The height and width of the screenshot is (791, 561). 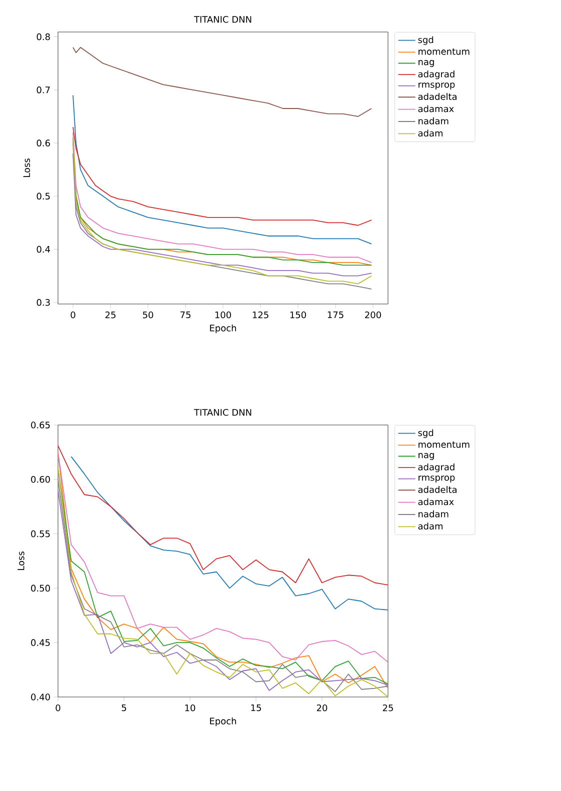 I want to click on x-tick-label: 200, so click(x=373, y=314).